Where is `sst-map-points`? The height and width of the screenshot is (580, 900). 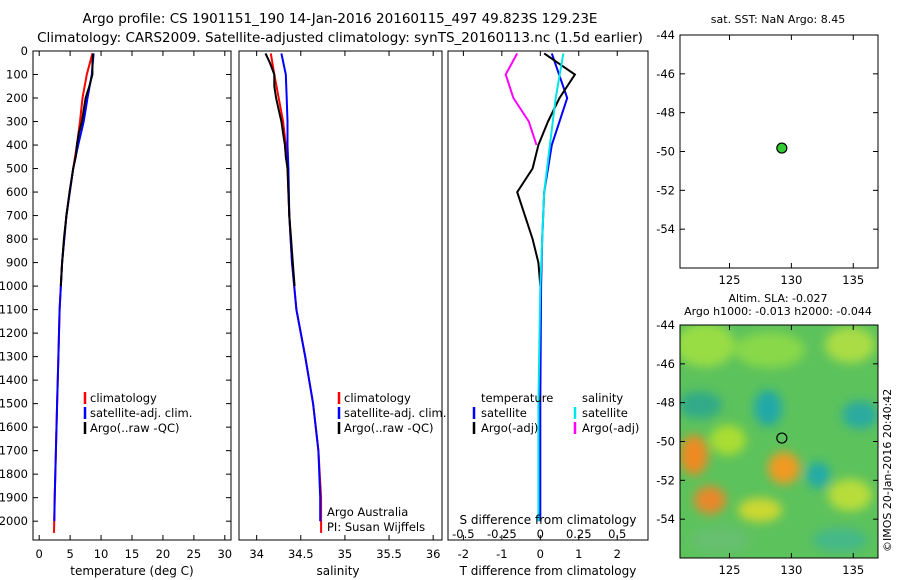 sst-map-points is located at coordinates (782, 148).